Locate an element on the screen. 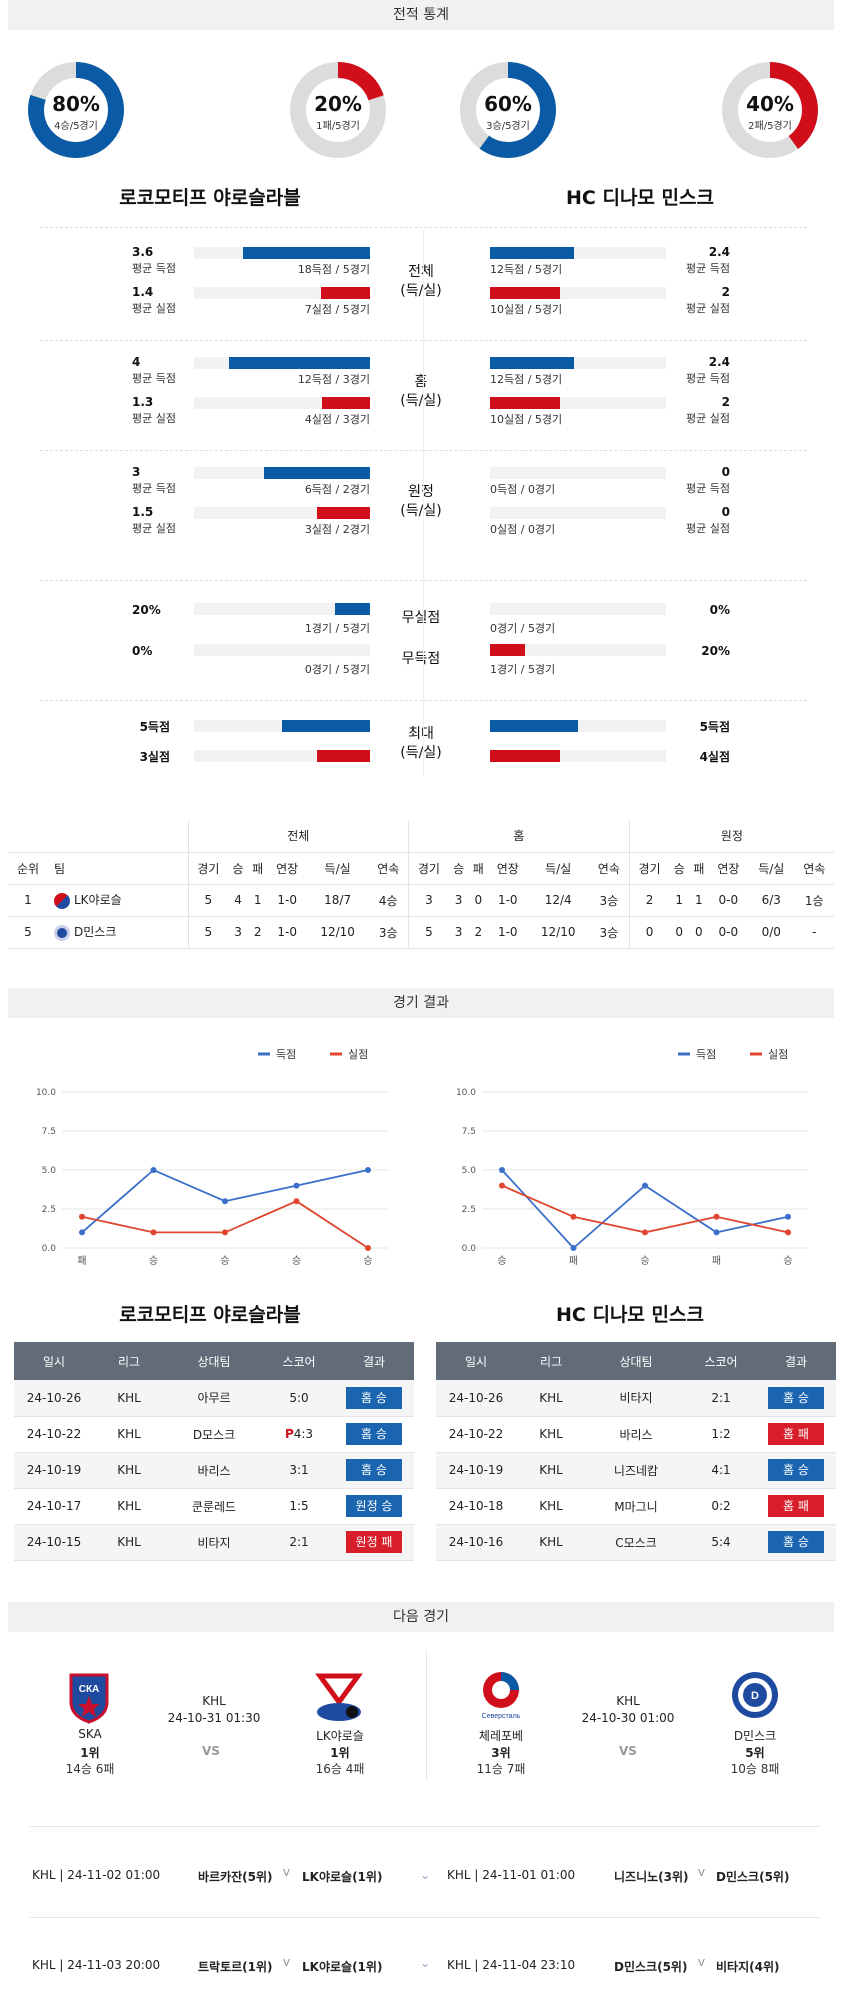 This screenshot has width=842, height=2000. y-tick-label: 5.0 is located at coordinates (49, 1171).